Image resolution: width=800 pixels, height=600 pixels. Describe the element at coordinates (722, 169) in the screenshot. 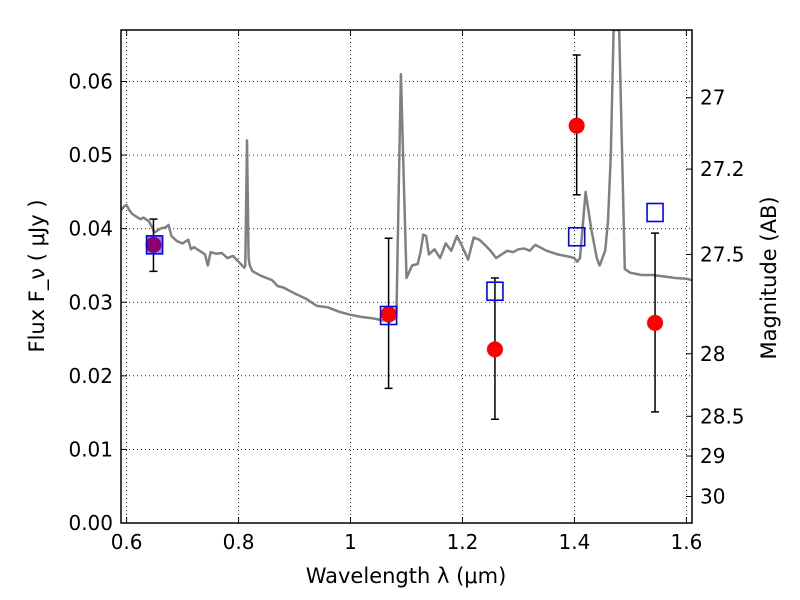

I see `right-tick-label: 27.2` at that location.